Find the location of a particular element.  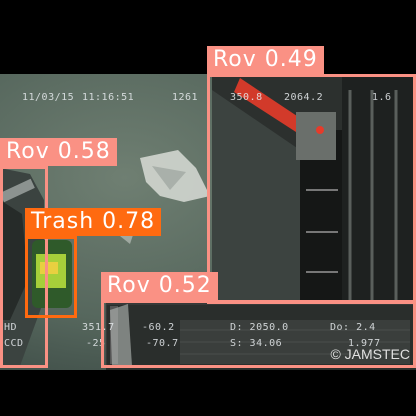

time-readout: 11:16:51 is located at coordinates (108, 97).